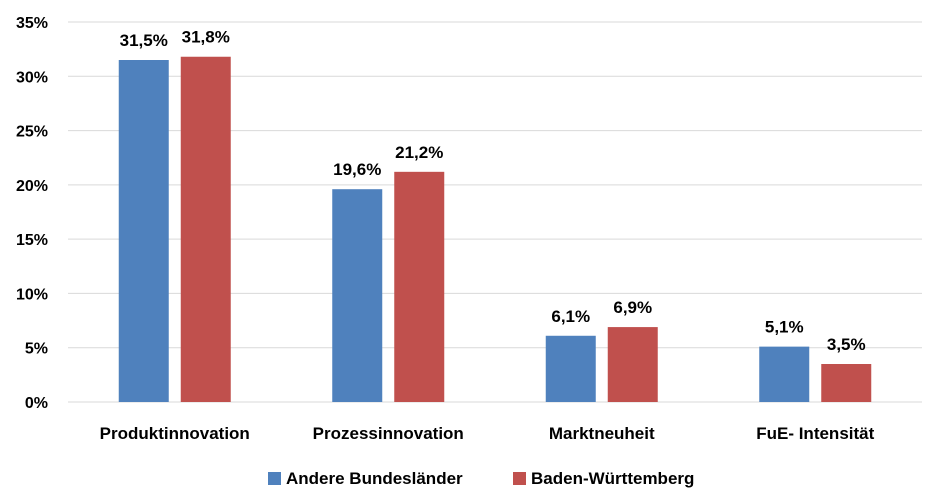 This screenshot has width=940, height=488. What do you see at coordinates (419, 152) in the screenshot?
I see `data-label: 21,2%` at bounding box center [419, 152].